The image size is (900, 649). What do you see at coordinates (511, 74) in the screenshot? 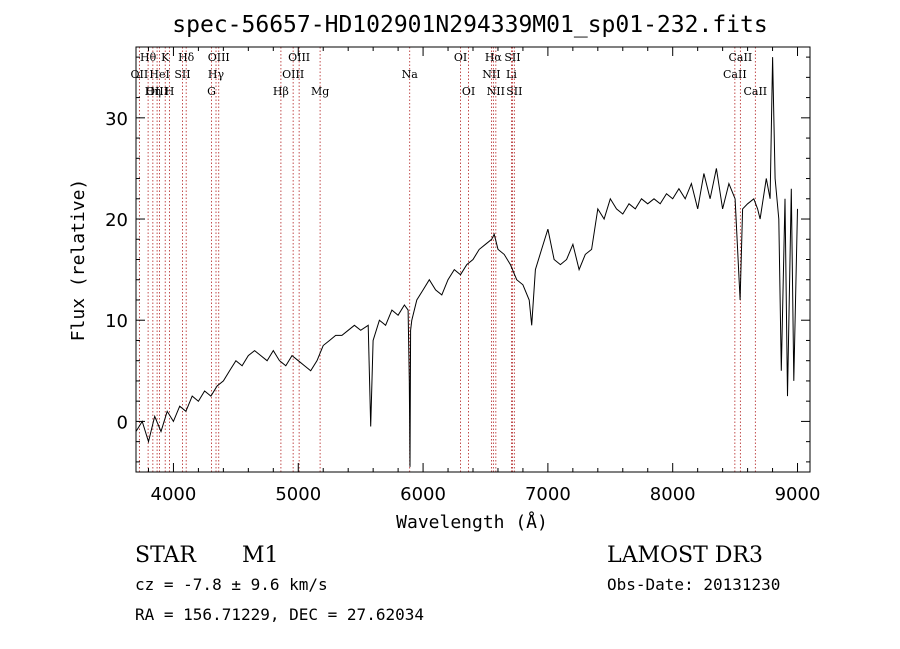
I see `line-label: Li` at bounding box center [511, 74].